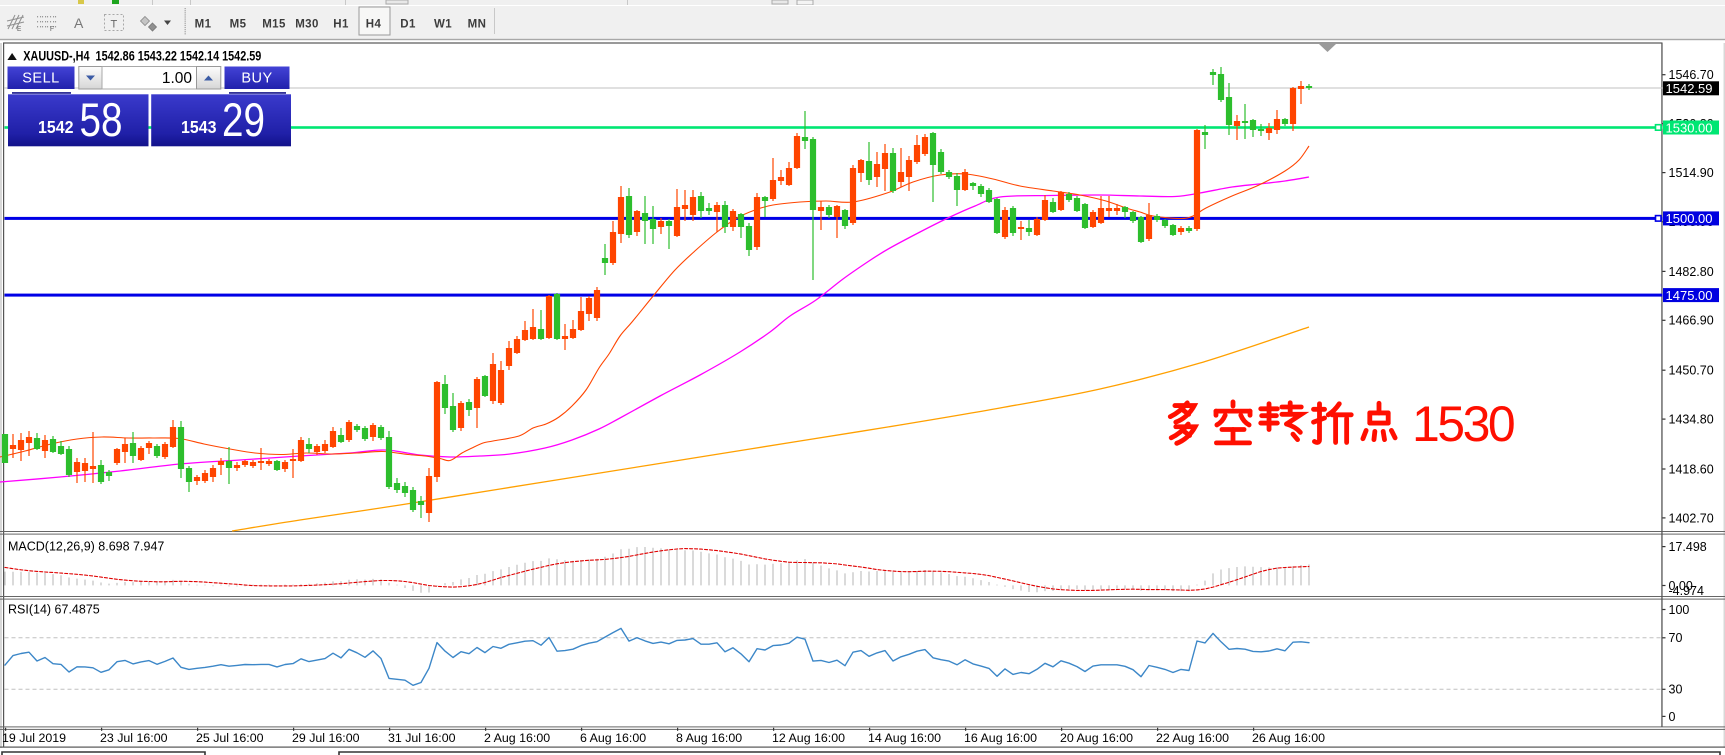  I want to click on svg-text: F, so click(52, 29).